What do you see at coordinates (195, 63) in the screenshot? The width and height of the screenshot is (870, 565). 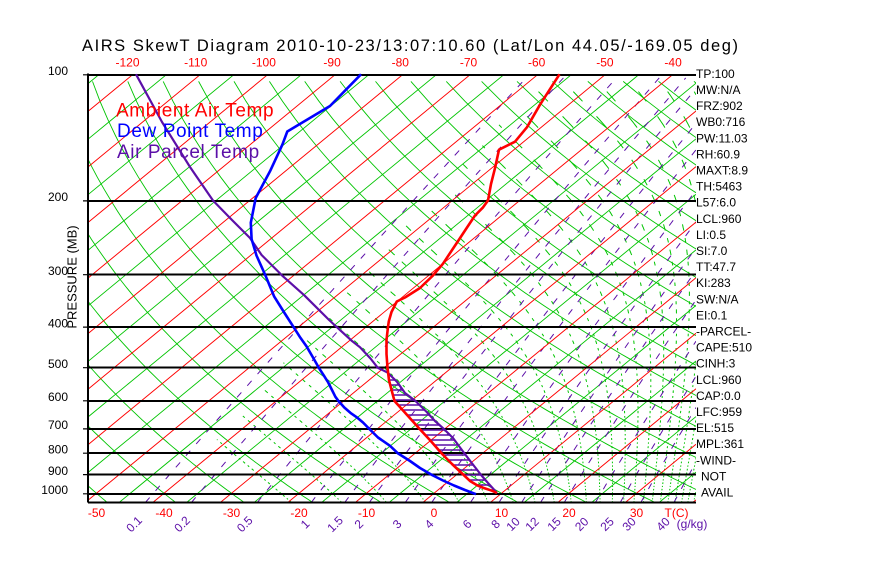 I see `svg-text: -110` at bounding box center [195, 63].